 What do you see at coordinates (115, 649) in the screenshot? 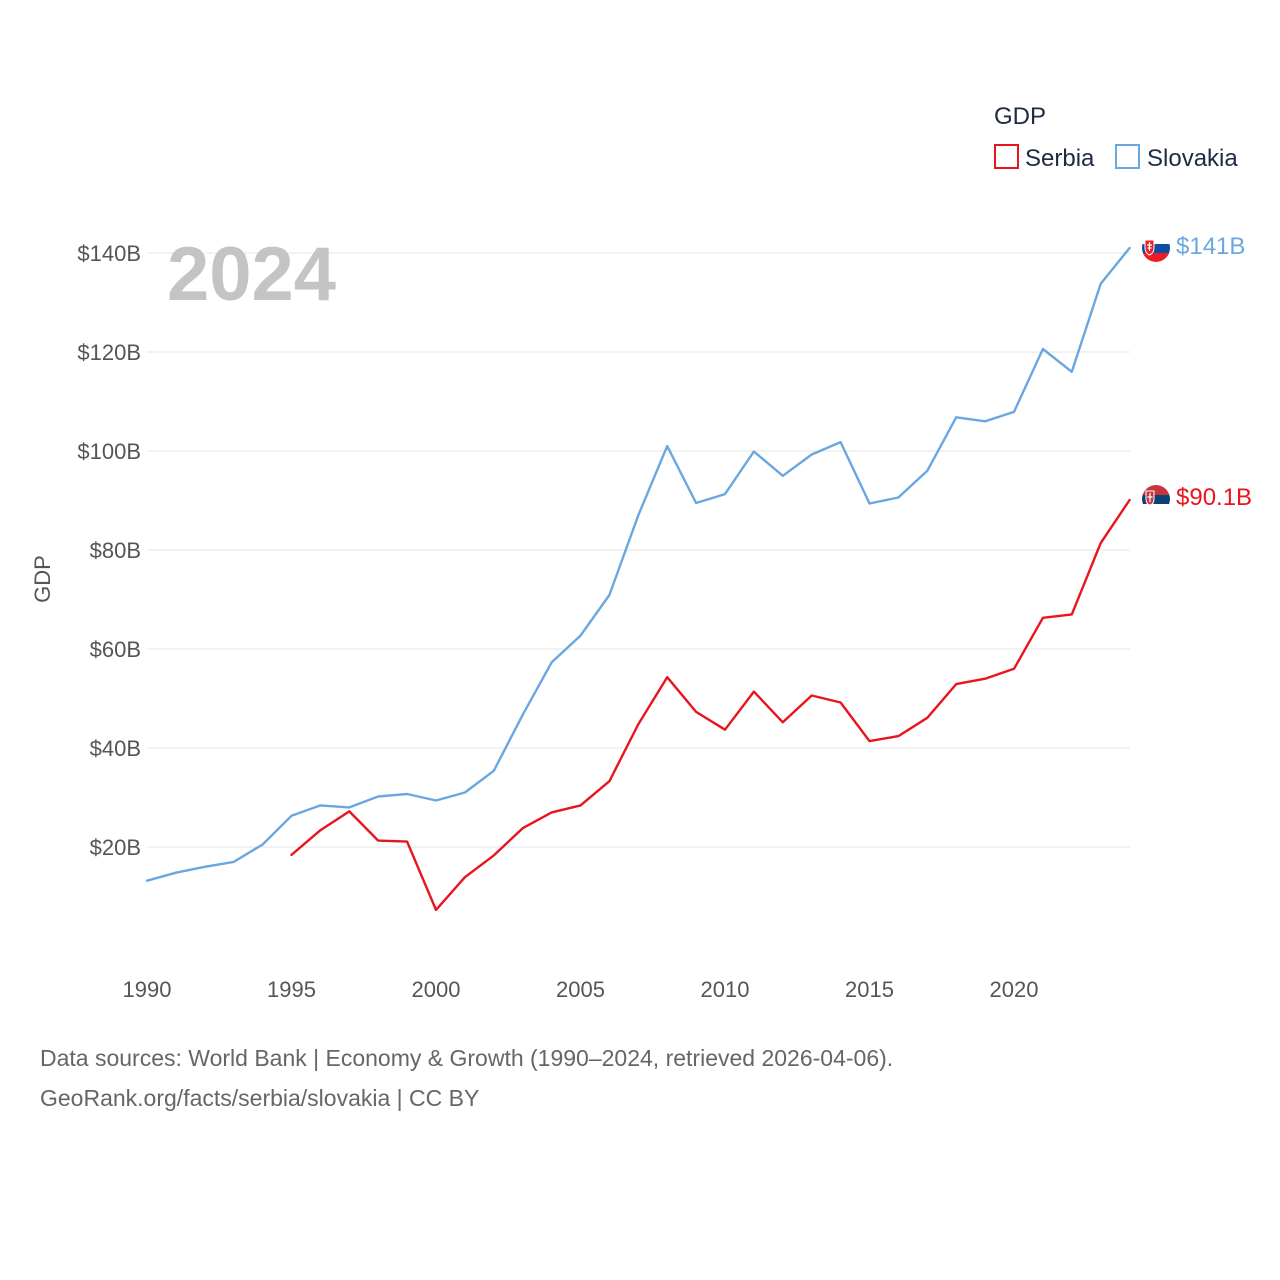
I see `y-tick-label: $60B` at bounding box center [115, 649].